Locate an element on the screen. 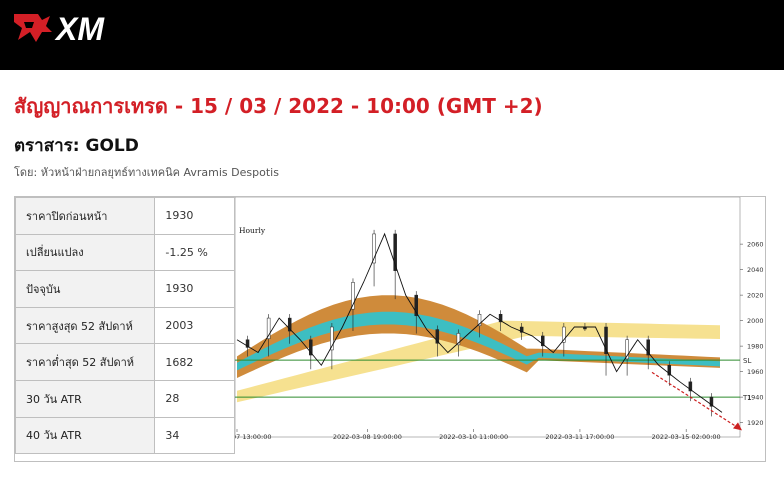 This screenshot has height=479, width=784. stat-value: 1682 is located at coordinates (194, 362).